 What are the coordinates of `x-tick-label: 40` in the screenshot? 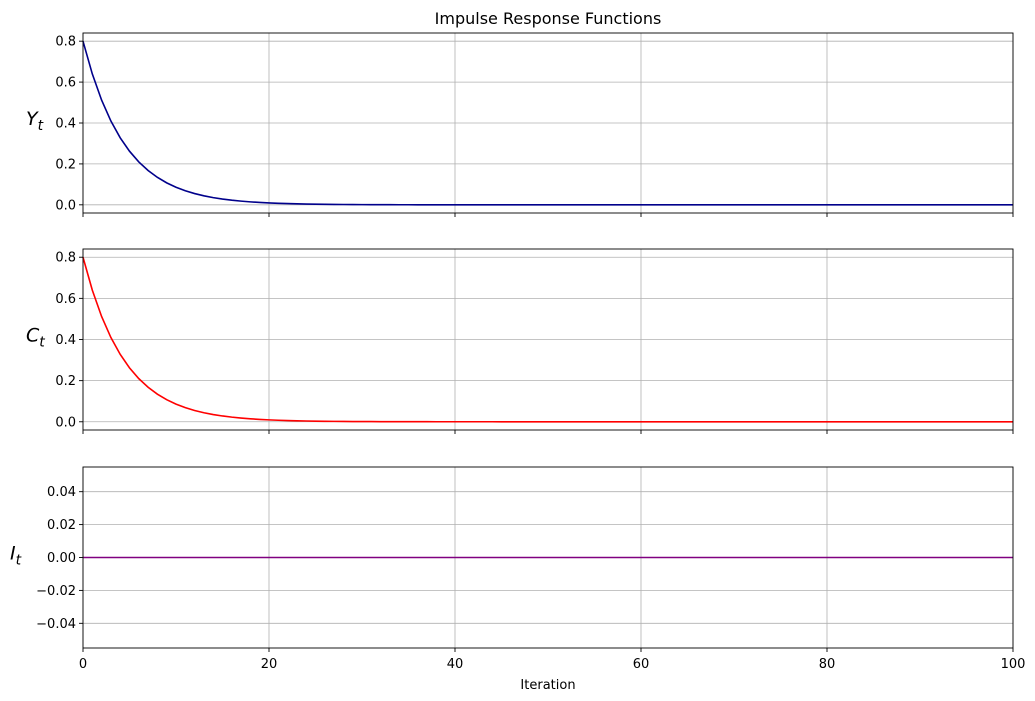 It's located at (455, 664).